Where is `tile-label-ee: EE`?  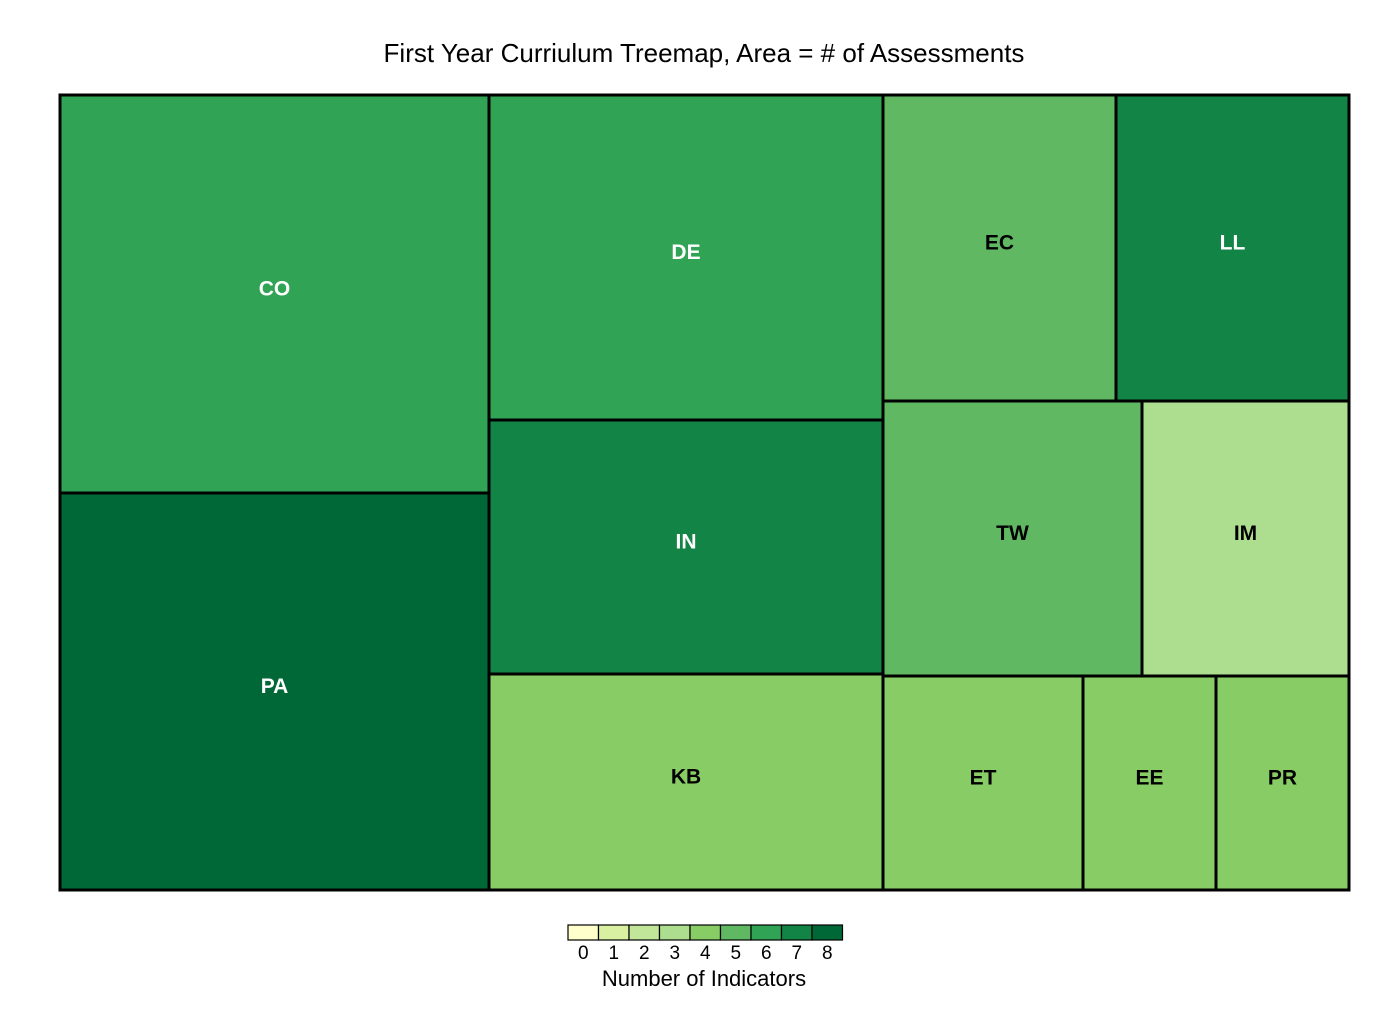
tile-label-ee: EE is located at coordinates (1149, 778).